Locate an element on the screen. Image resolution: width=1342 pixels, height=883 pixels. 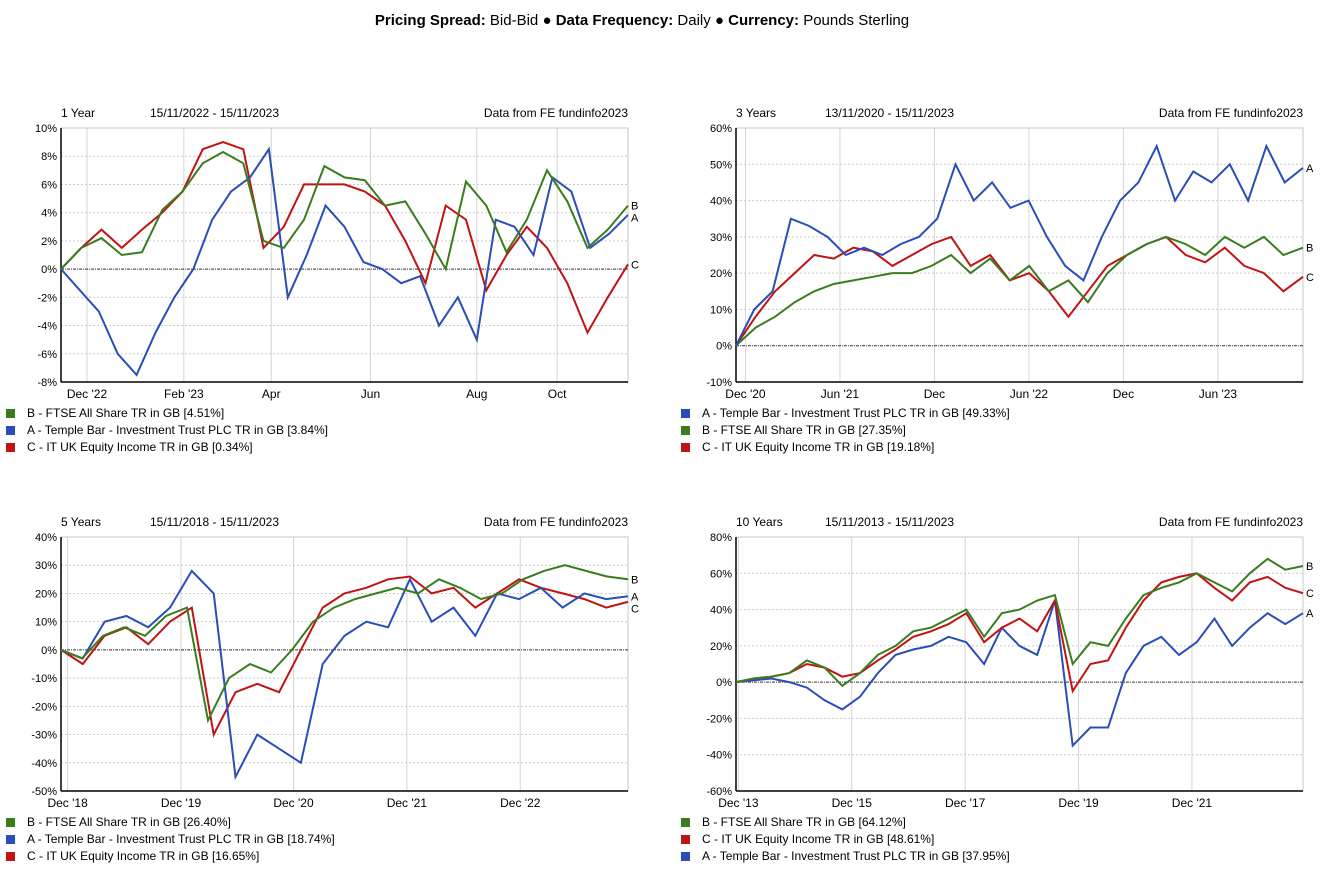
legend-item: B - FTSE All Share TR in GB [4.51%] is located at coordinates (167, 413).